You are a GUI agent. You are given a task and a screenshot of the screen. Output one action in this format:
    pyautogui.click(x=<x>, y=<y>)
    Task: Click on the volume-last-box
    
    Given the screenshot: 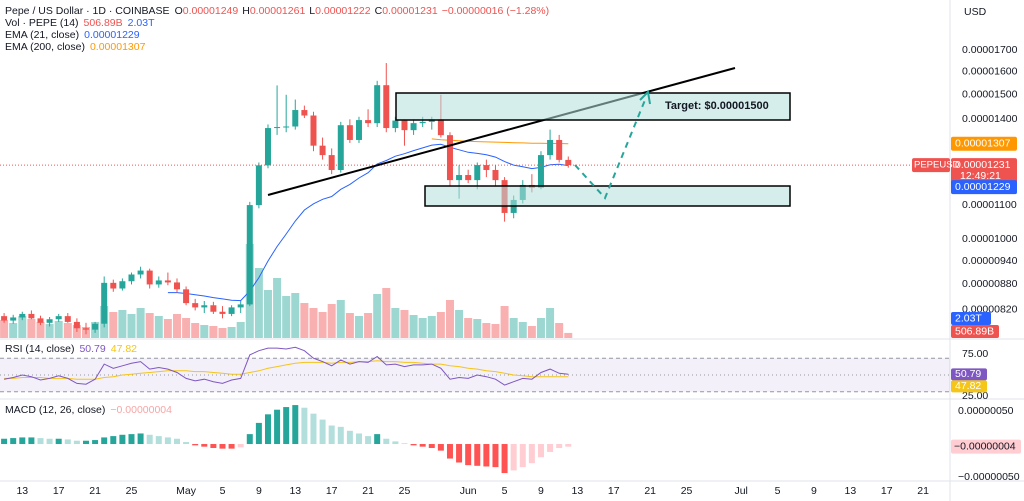 What is the action you would take?
    pyautogui.click(x=975, y=331)
    